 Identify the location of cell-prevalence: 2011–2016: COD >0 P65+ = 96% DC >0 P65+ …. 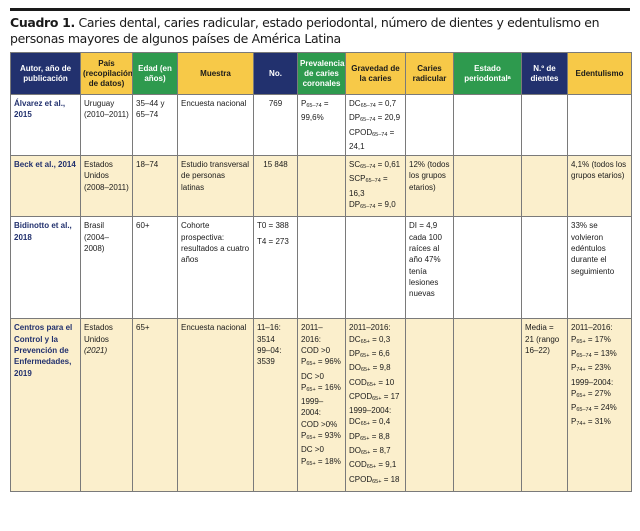
(321, 405).